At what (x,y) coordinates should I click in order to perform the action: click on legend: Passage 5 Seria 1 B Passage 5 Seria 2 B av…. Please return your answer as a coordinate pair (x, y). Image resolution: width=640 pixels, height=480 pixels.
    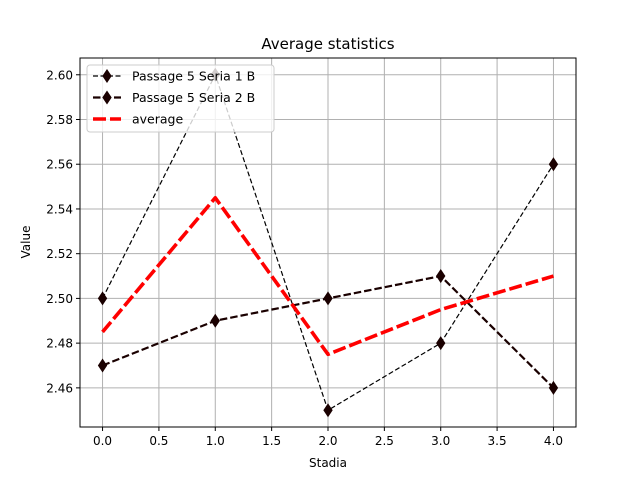
    Looking at the image, I should click on (180, 98).